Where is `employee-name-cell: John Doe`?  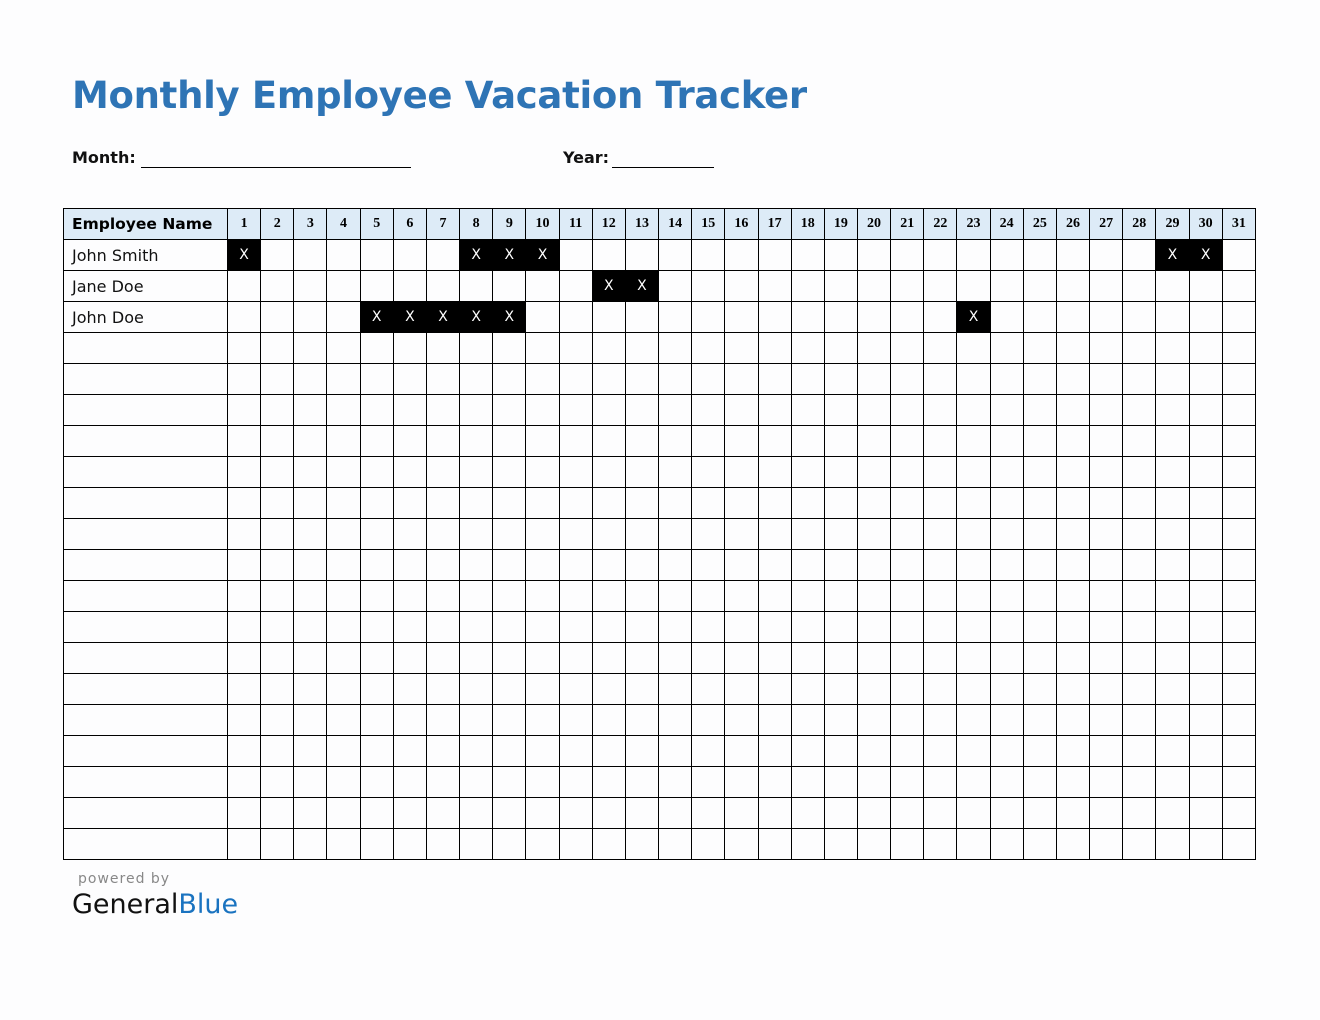
employee-name-cell: John Doe is located at coordinates (145, 317).